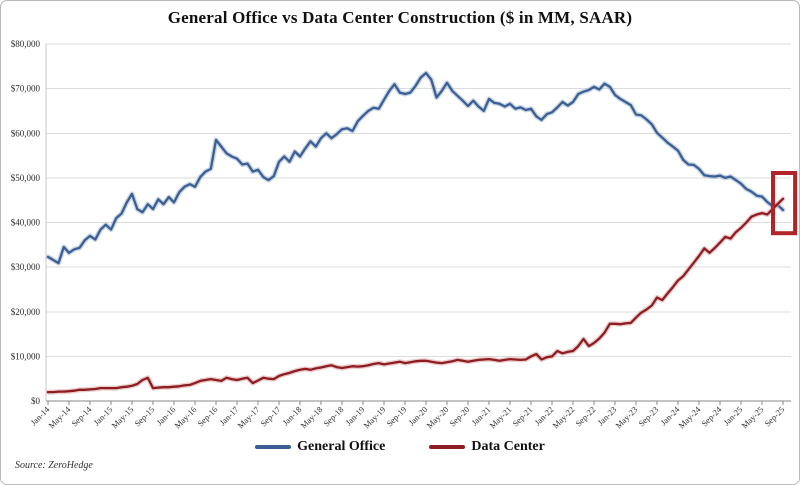 The height and width of the screenshot is (485, 800). I want to click on y-axis-tick-label: $70,000, so click(26, 89).